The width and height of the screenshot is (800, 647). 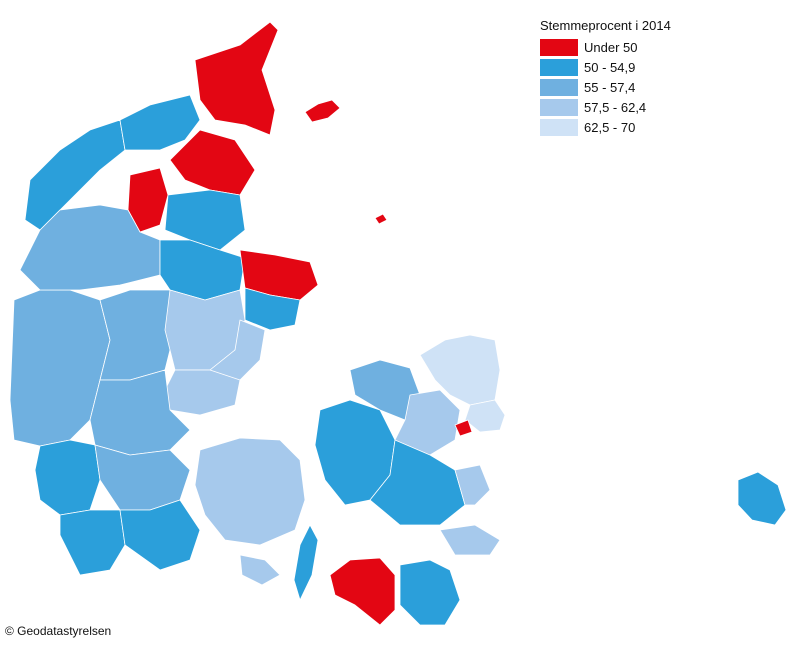 What do you see at coordinates (381, 219) in the screenshot?
I see `region-anholt` at bounding box center [381, 219].